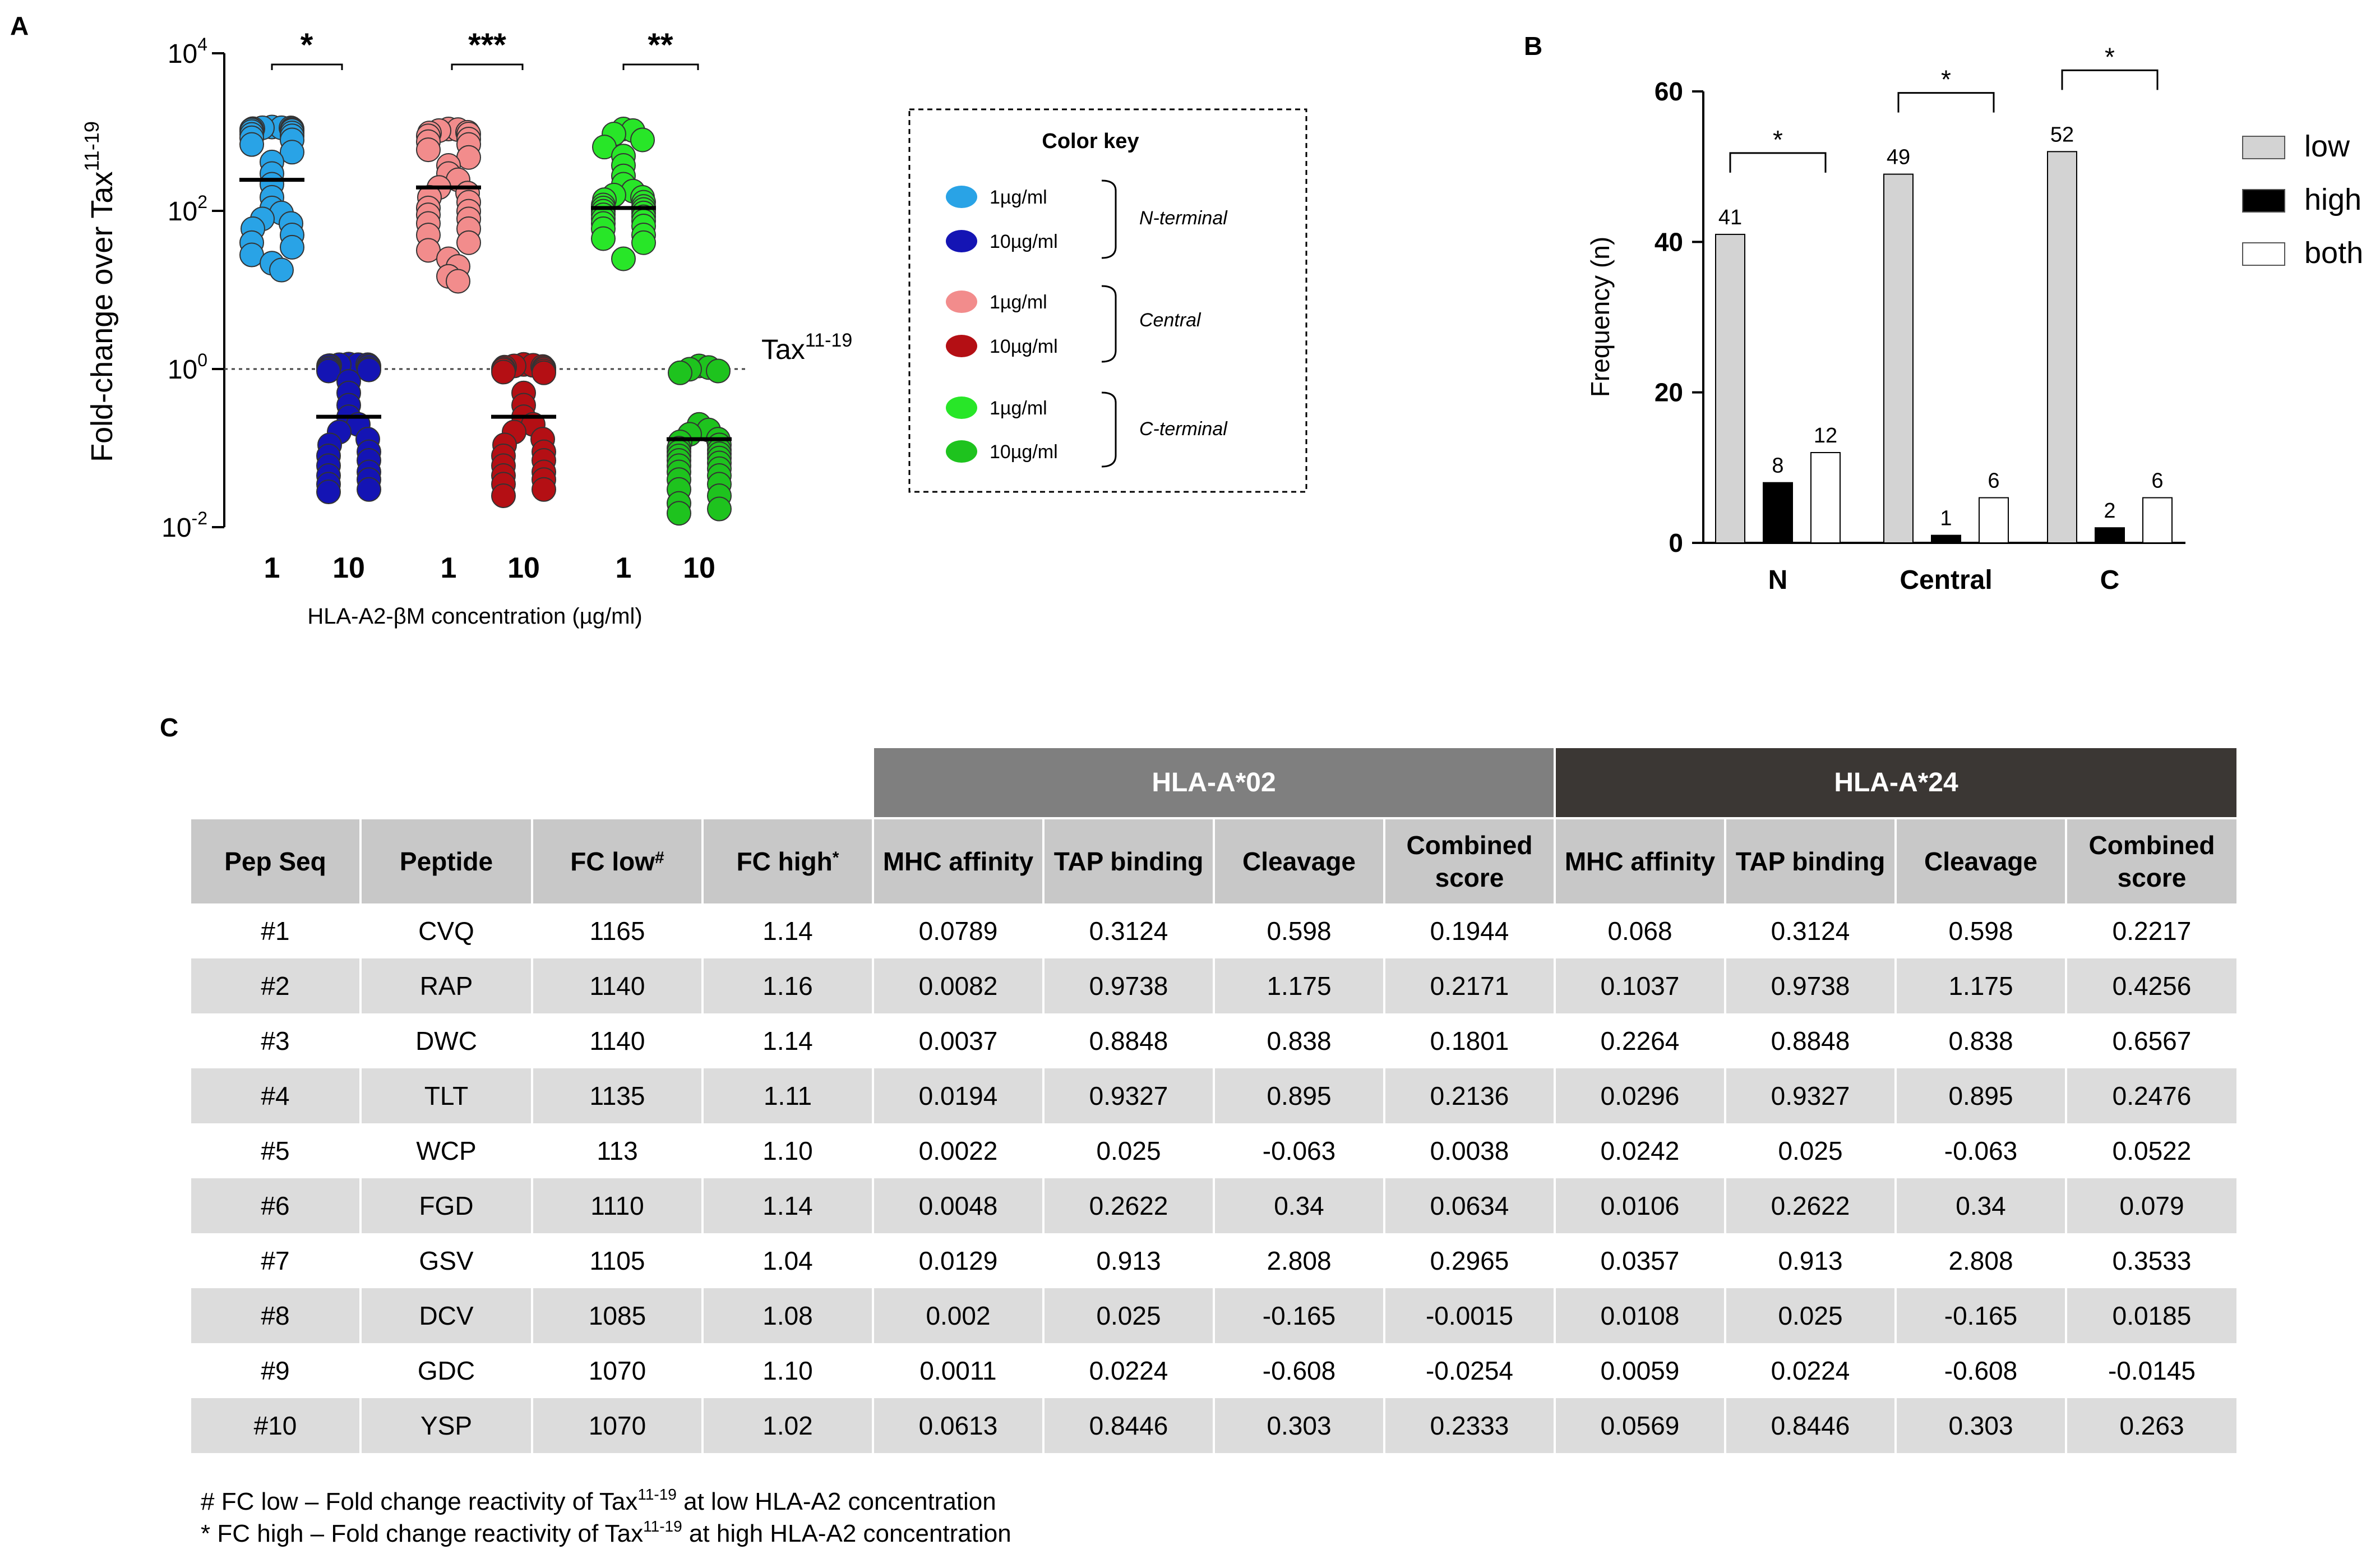 The image size is (2380, 1563). I want to click on table-cell: 0.002, so click(957, 1315).